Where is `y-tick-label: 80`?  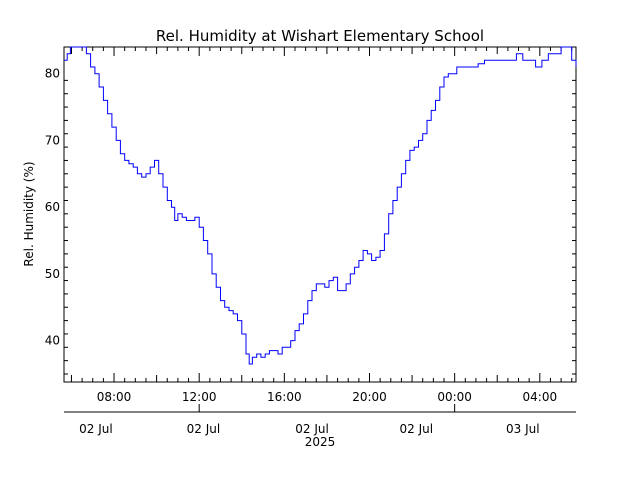
y-tick-label: 80 is located at coordinates (52, 74).